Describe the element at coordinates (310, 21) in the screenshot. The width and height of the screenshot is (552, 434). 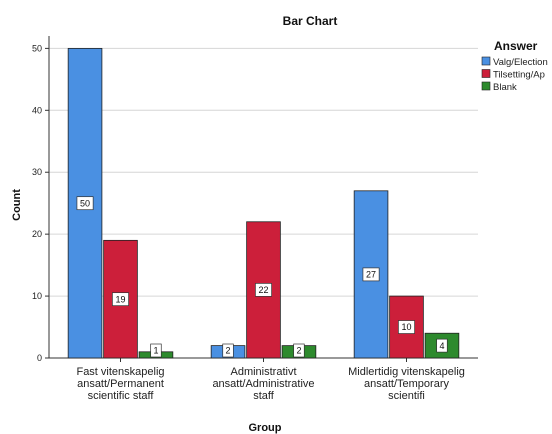
I see `chart-title: Bar Chart` at that location.